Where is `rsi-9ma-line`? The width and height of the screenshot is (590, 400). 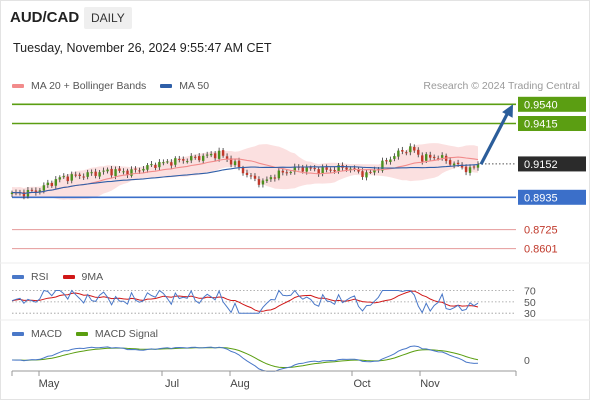 rsi-9ma-line is located at coordinates (245, 301).